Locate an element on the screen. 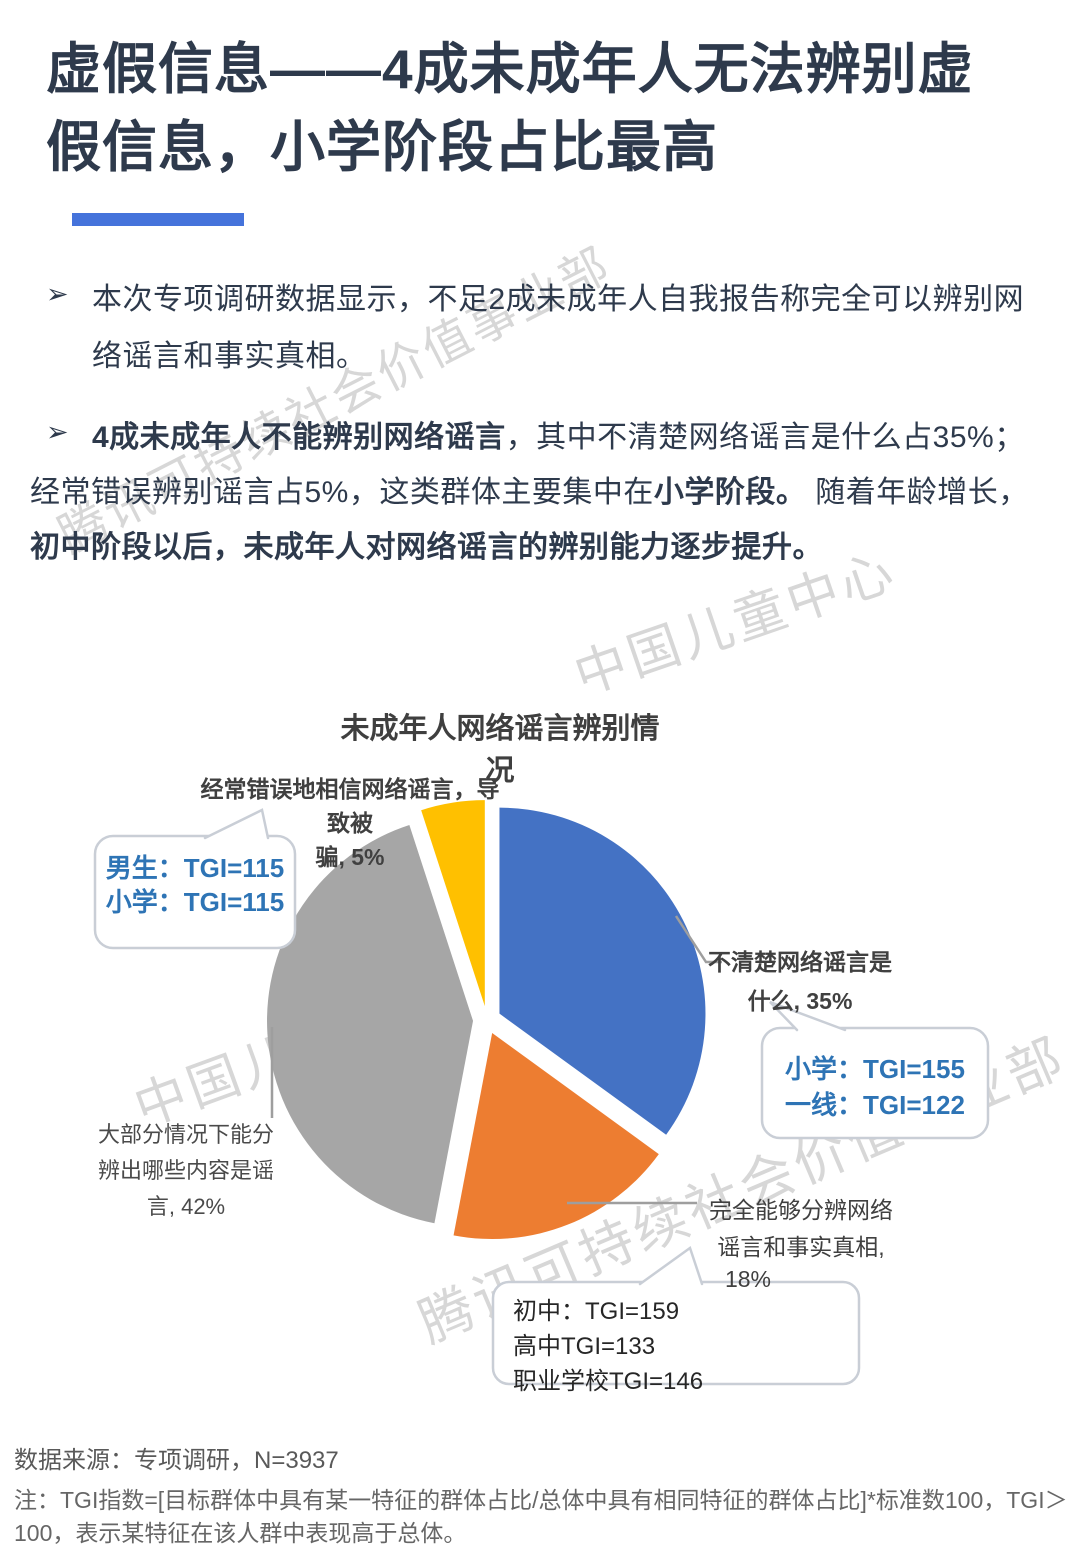  bullet-1-line1: 本次专项调研数据显示，不足2成未成年人自我报告称完全可以辨别网 is located at coordinates (558, 299).